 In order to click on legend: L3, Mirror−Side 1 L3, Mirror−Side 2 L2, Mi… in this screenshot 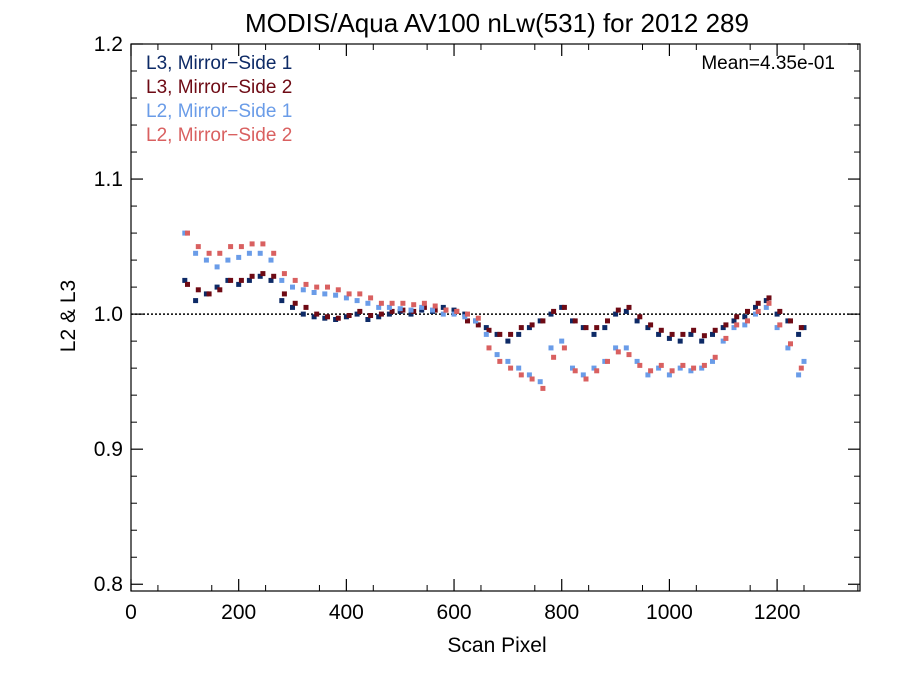, I will do `click(219, 99)`.